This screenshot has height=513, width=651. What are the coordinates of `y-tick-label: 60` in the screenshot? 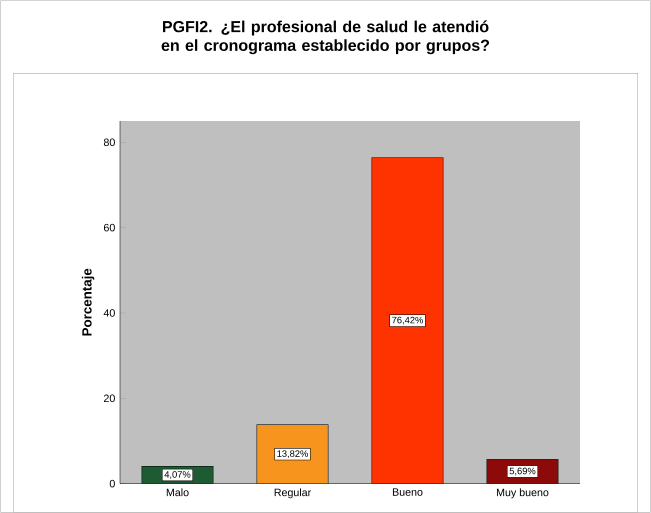 It's located at (109, 228).